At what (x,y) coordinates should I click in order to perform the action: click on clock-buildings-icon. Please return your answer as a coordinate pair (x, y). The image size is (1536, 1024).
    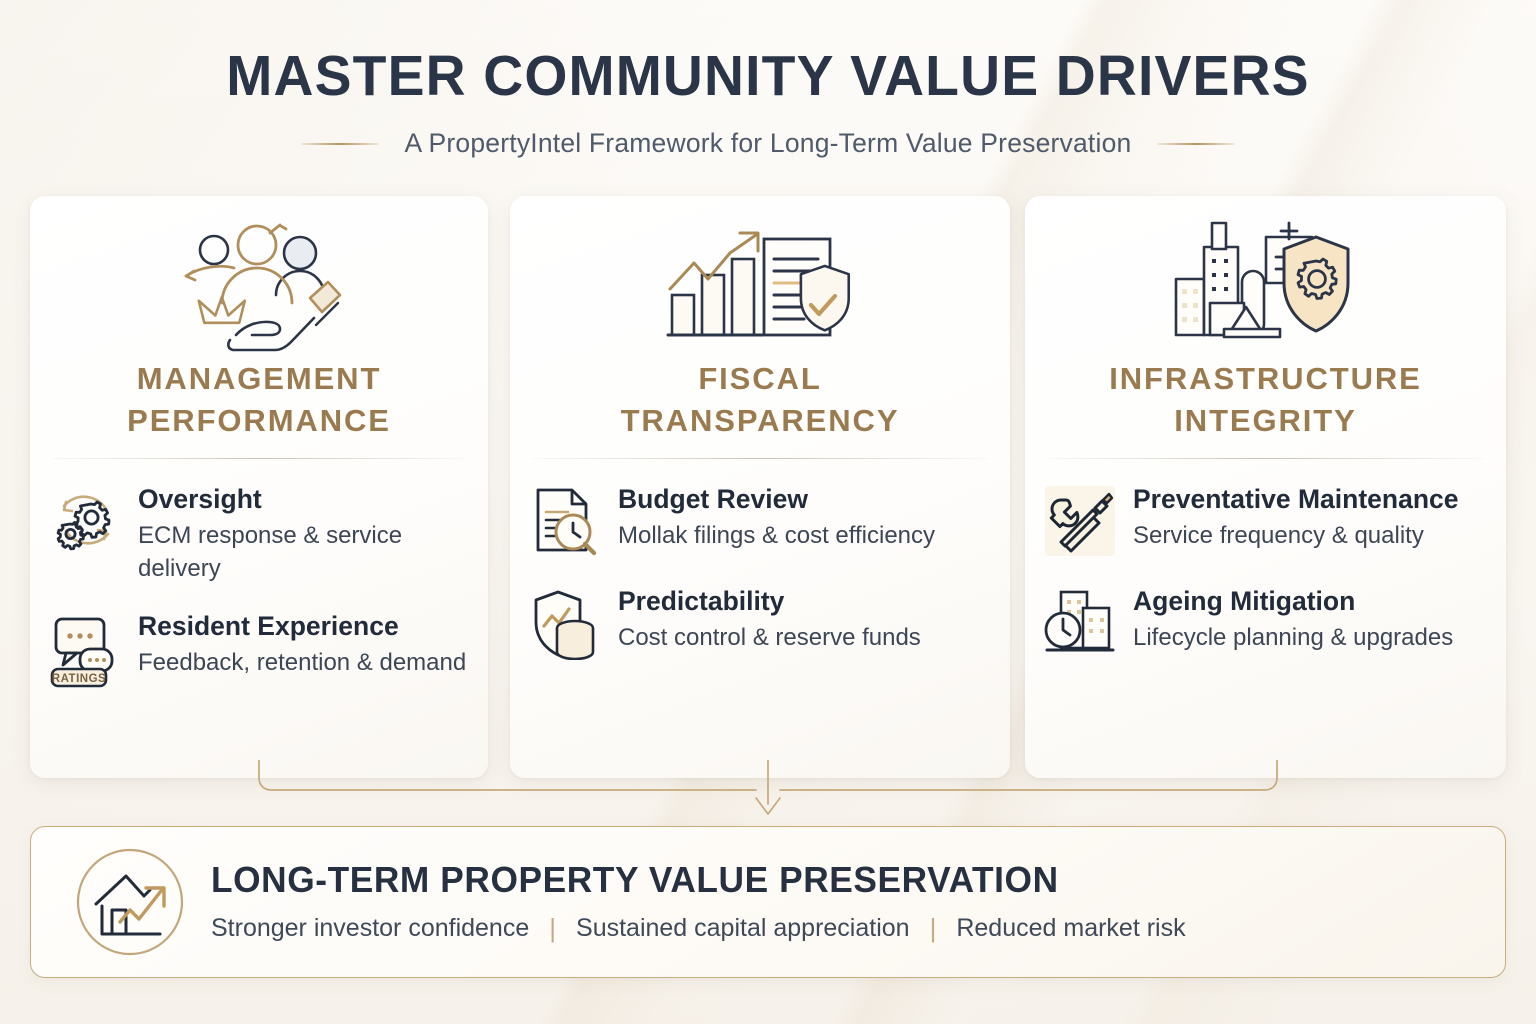
    Looking at the image, I should click on (1080, 623).